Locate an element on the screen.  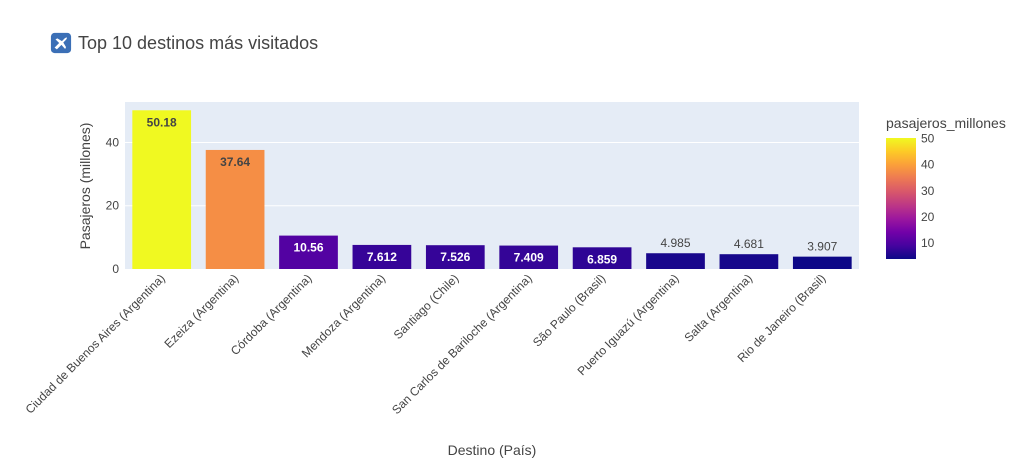
x-tick-label: Ciudad de Buenos Aires (Argentina) is located at coordinates (95, 343).